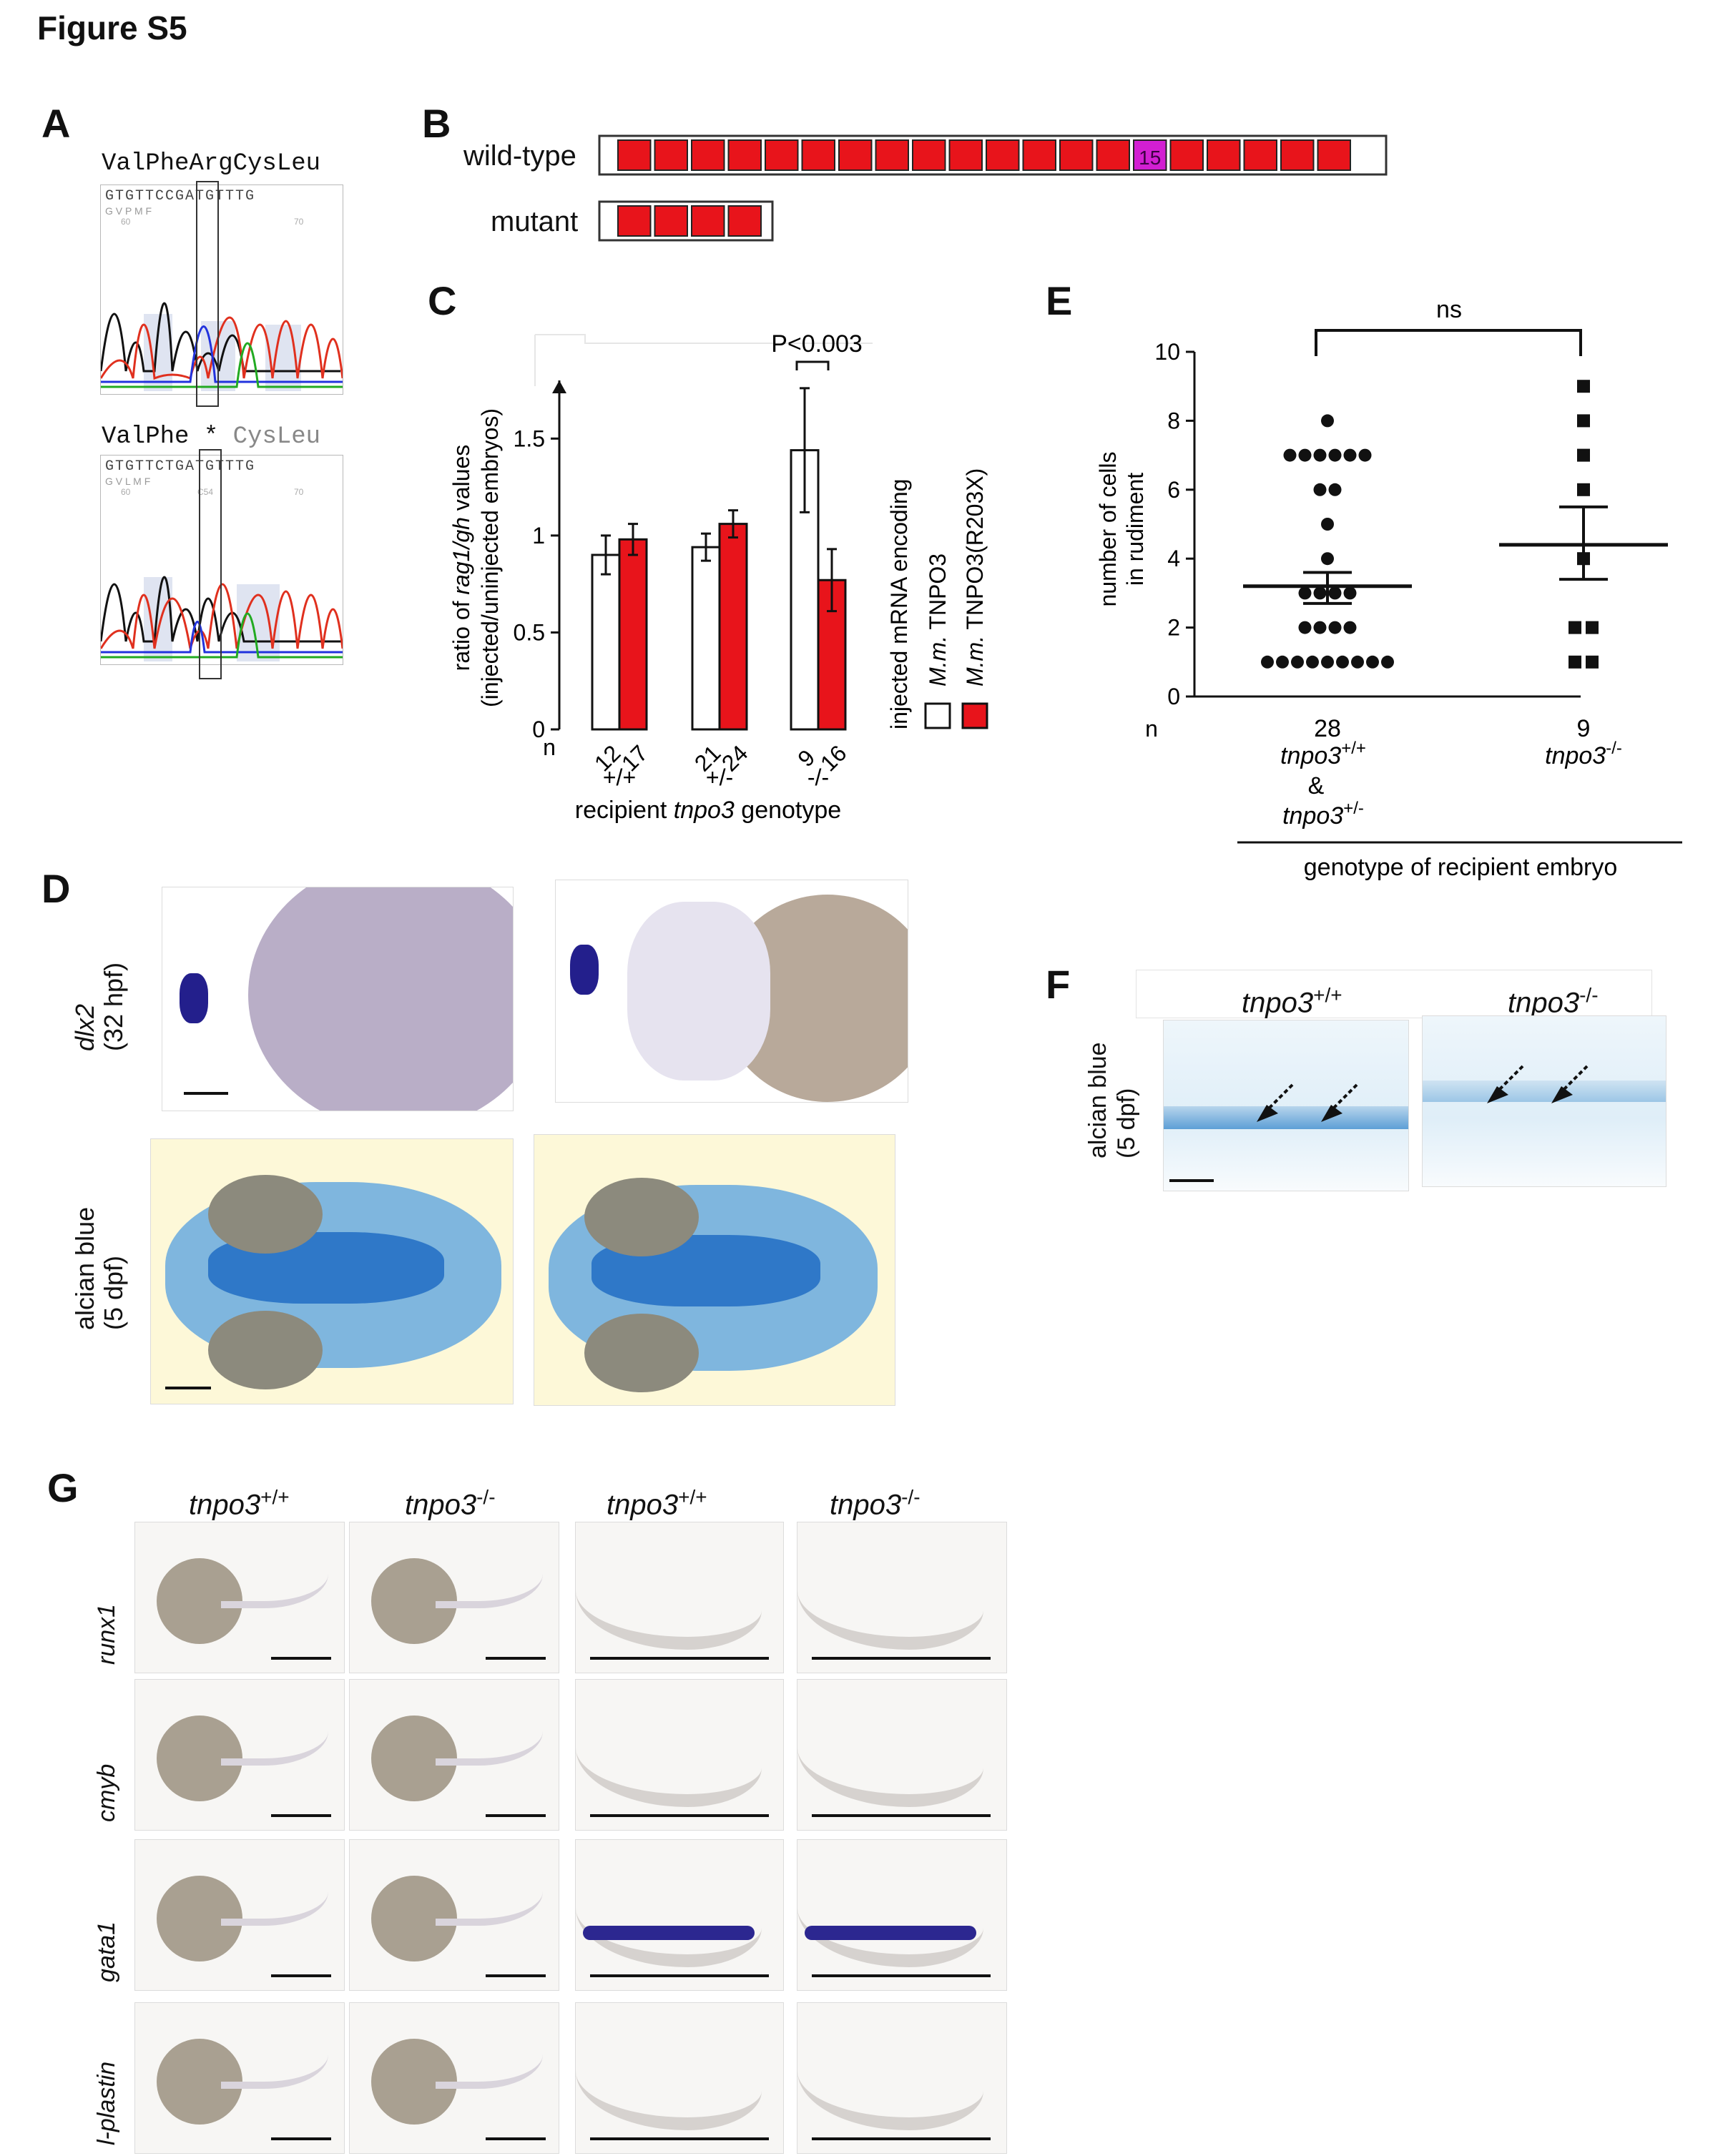 The width and height of the screenshot is (1728, 2156). I want to click on e-group1-amp: &, so click(1316, 785).